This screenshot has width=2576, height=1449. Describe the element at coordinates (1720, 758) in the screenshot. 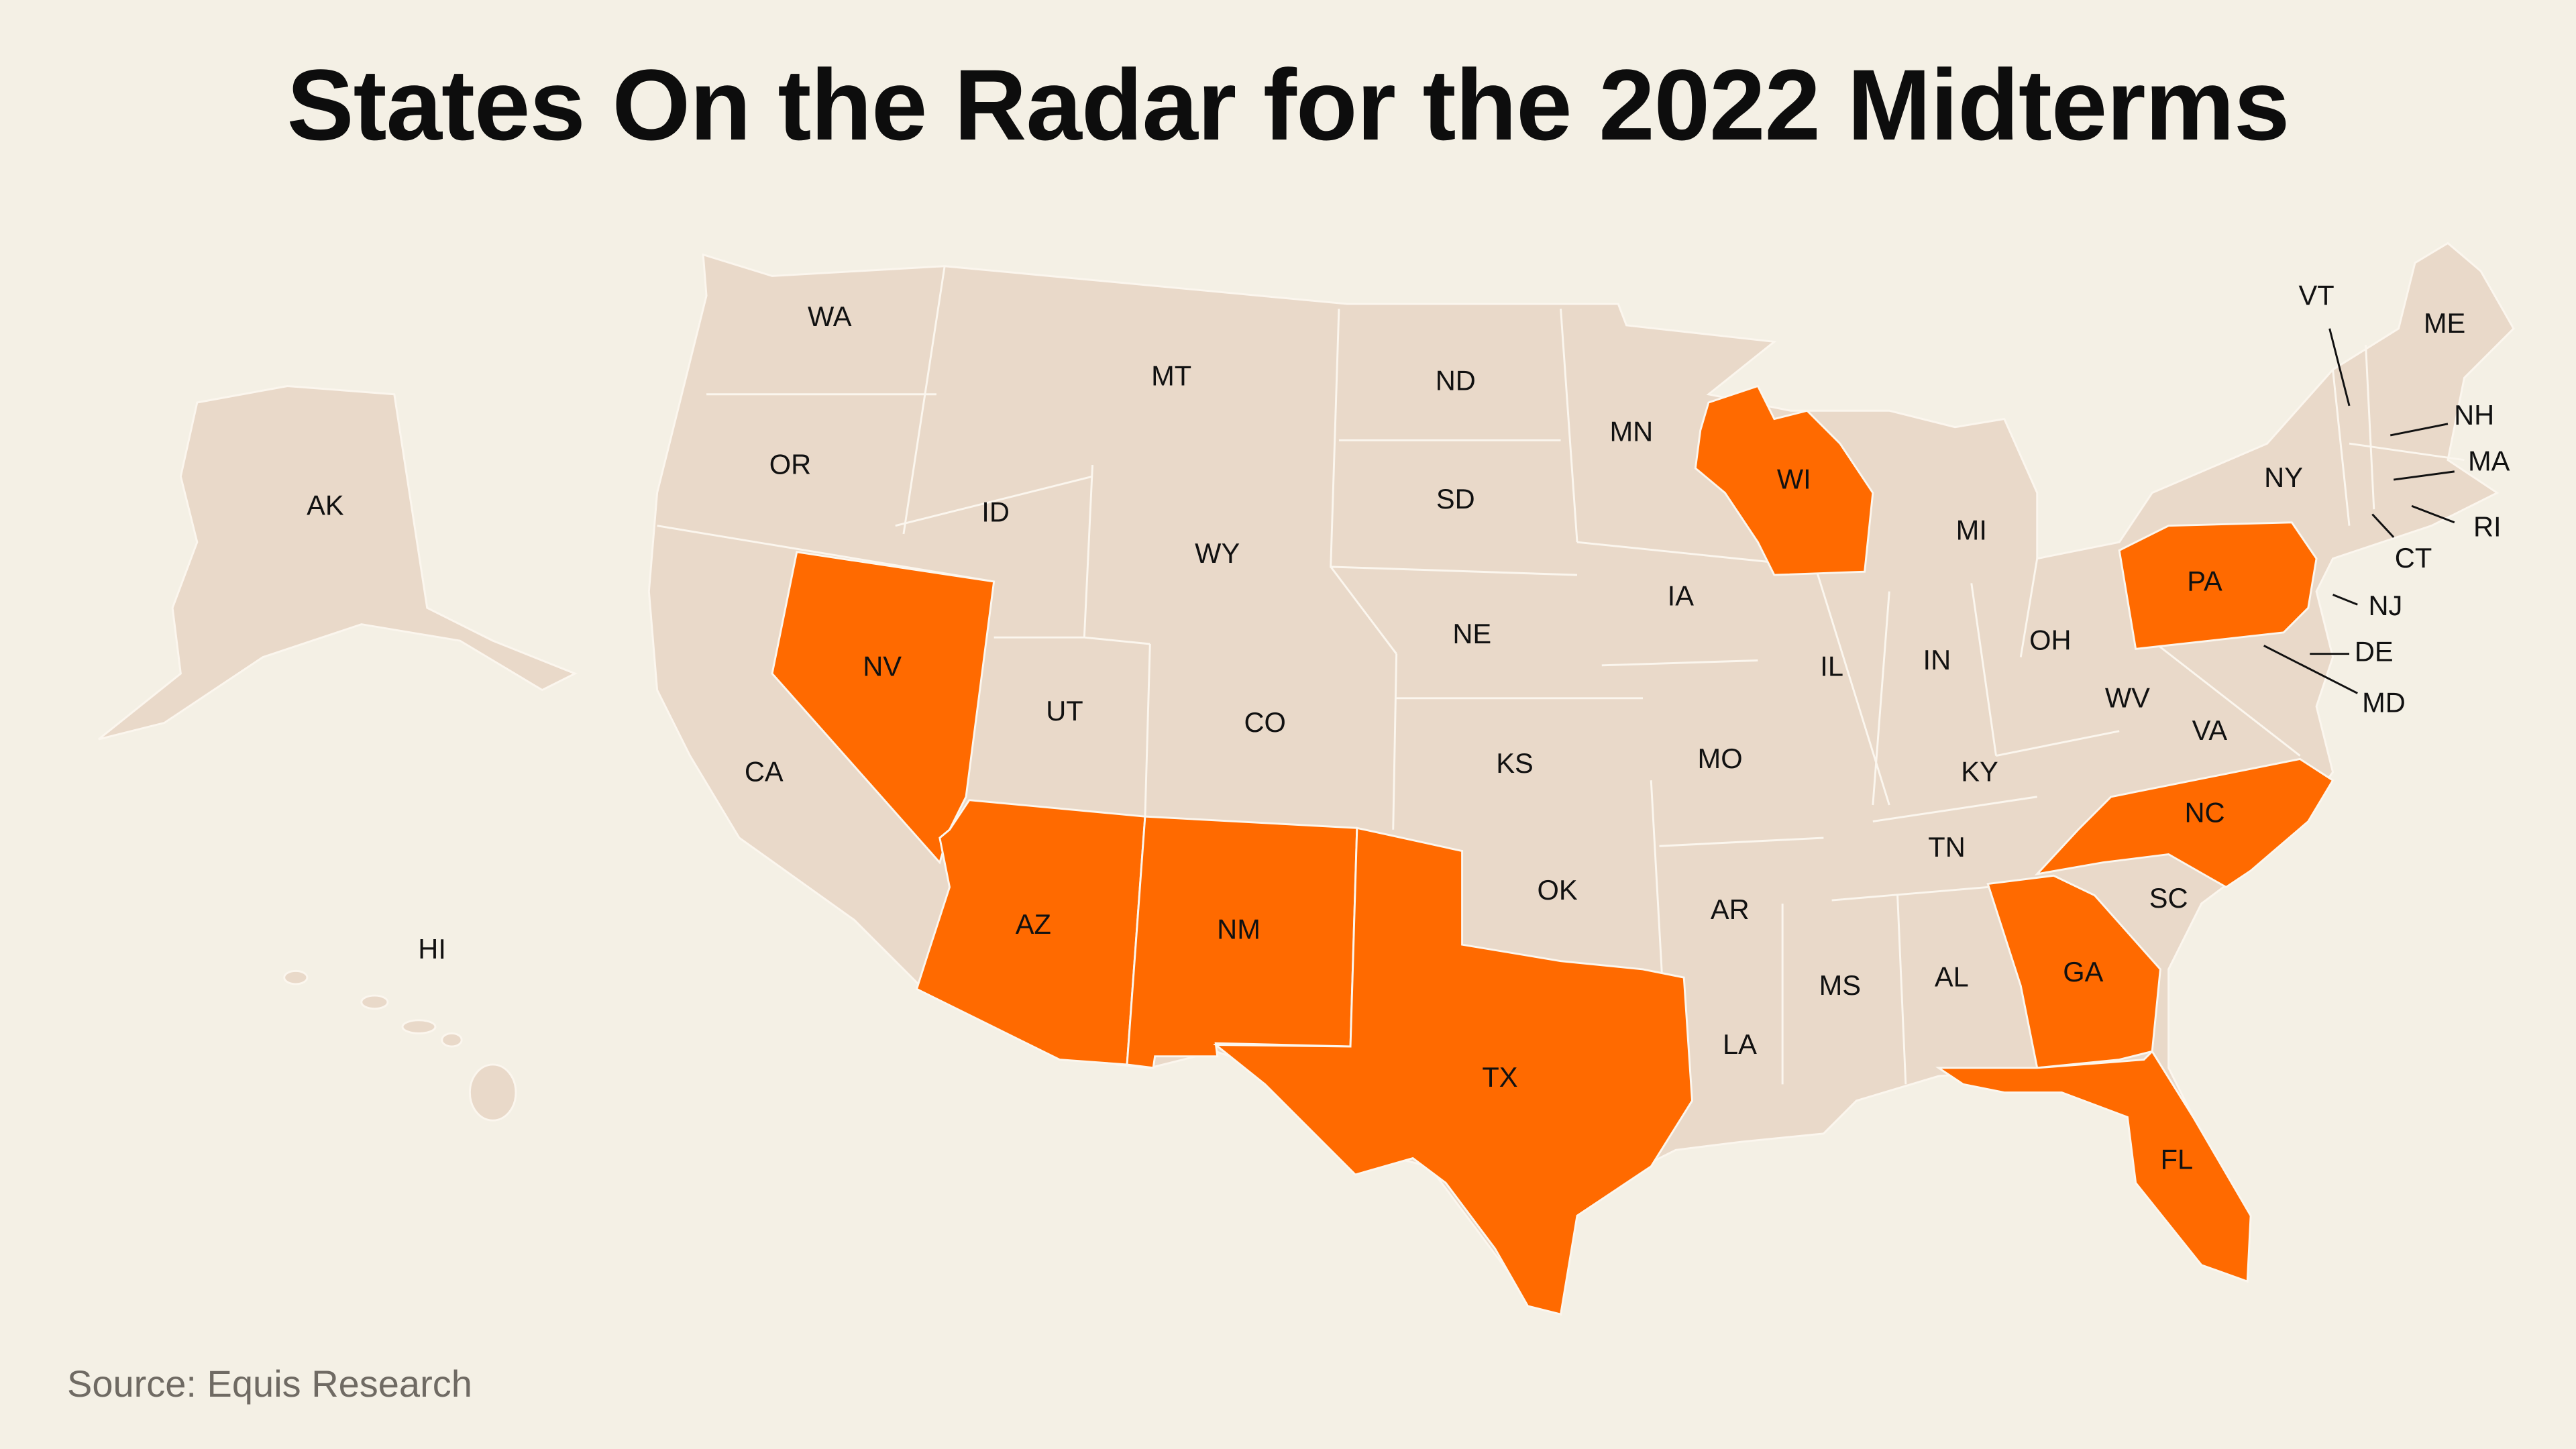

I see `state-label-mo: MO` at that location.